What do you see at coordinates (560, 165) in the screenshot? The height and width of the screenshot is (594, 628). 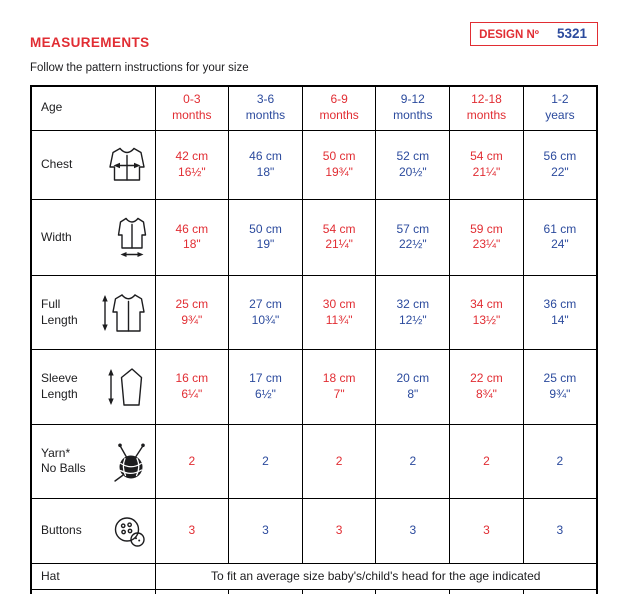 I see `measurement-cell: 56 cm 22"` at bounding box center [560, 165].